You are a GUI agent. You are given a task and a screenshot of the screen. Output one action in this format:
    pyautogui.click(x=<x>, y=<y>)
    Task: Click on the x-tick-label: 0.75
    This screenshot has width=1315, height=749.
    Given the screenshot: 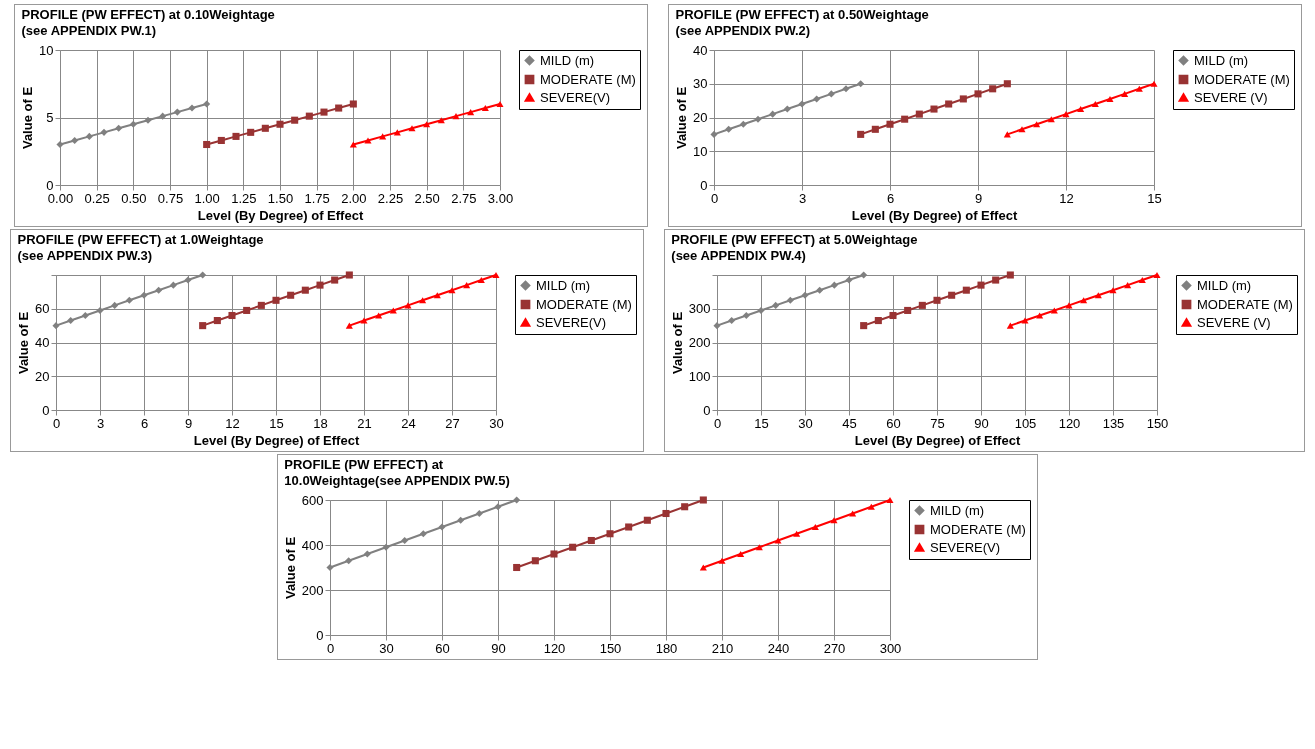 What is the action you would take?
    pyautogui.click(x=170, y=198)
    